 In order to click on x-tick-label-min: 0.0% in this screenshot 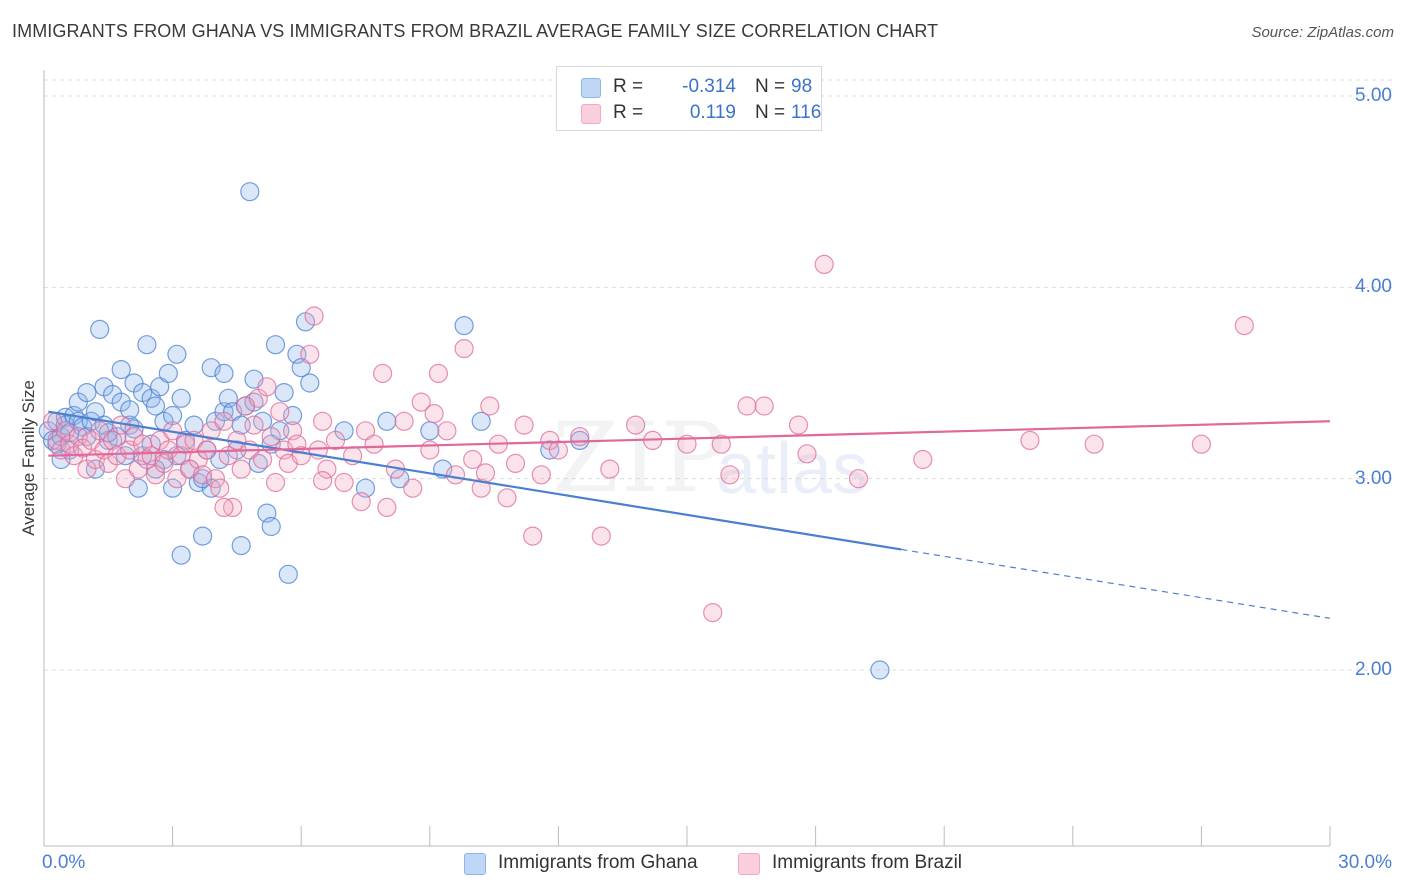, I will do `click(64, 862)`.